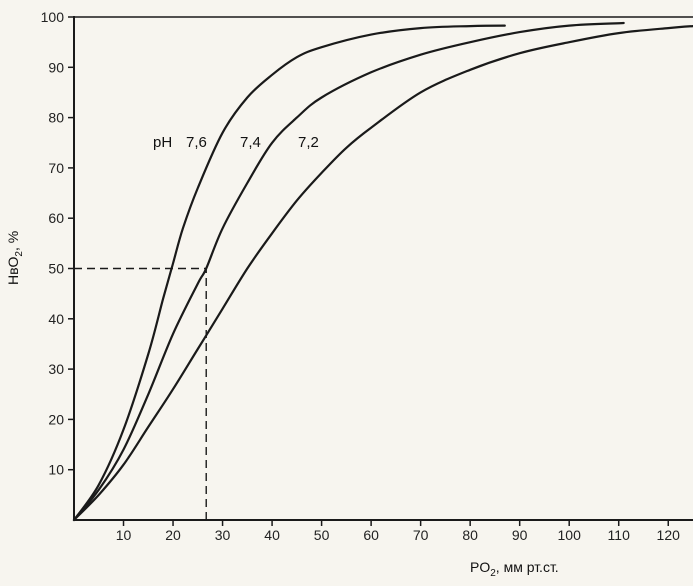 Image resolution: width=693 pixels, height=586 pixels. What do you see at coordinates (619, 535) in the screenshot?
I see `x-tick-label: 110` at bounding box center [619, 535].